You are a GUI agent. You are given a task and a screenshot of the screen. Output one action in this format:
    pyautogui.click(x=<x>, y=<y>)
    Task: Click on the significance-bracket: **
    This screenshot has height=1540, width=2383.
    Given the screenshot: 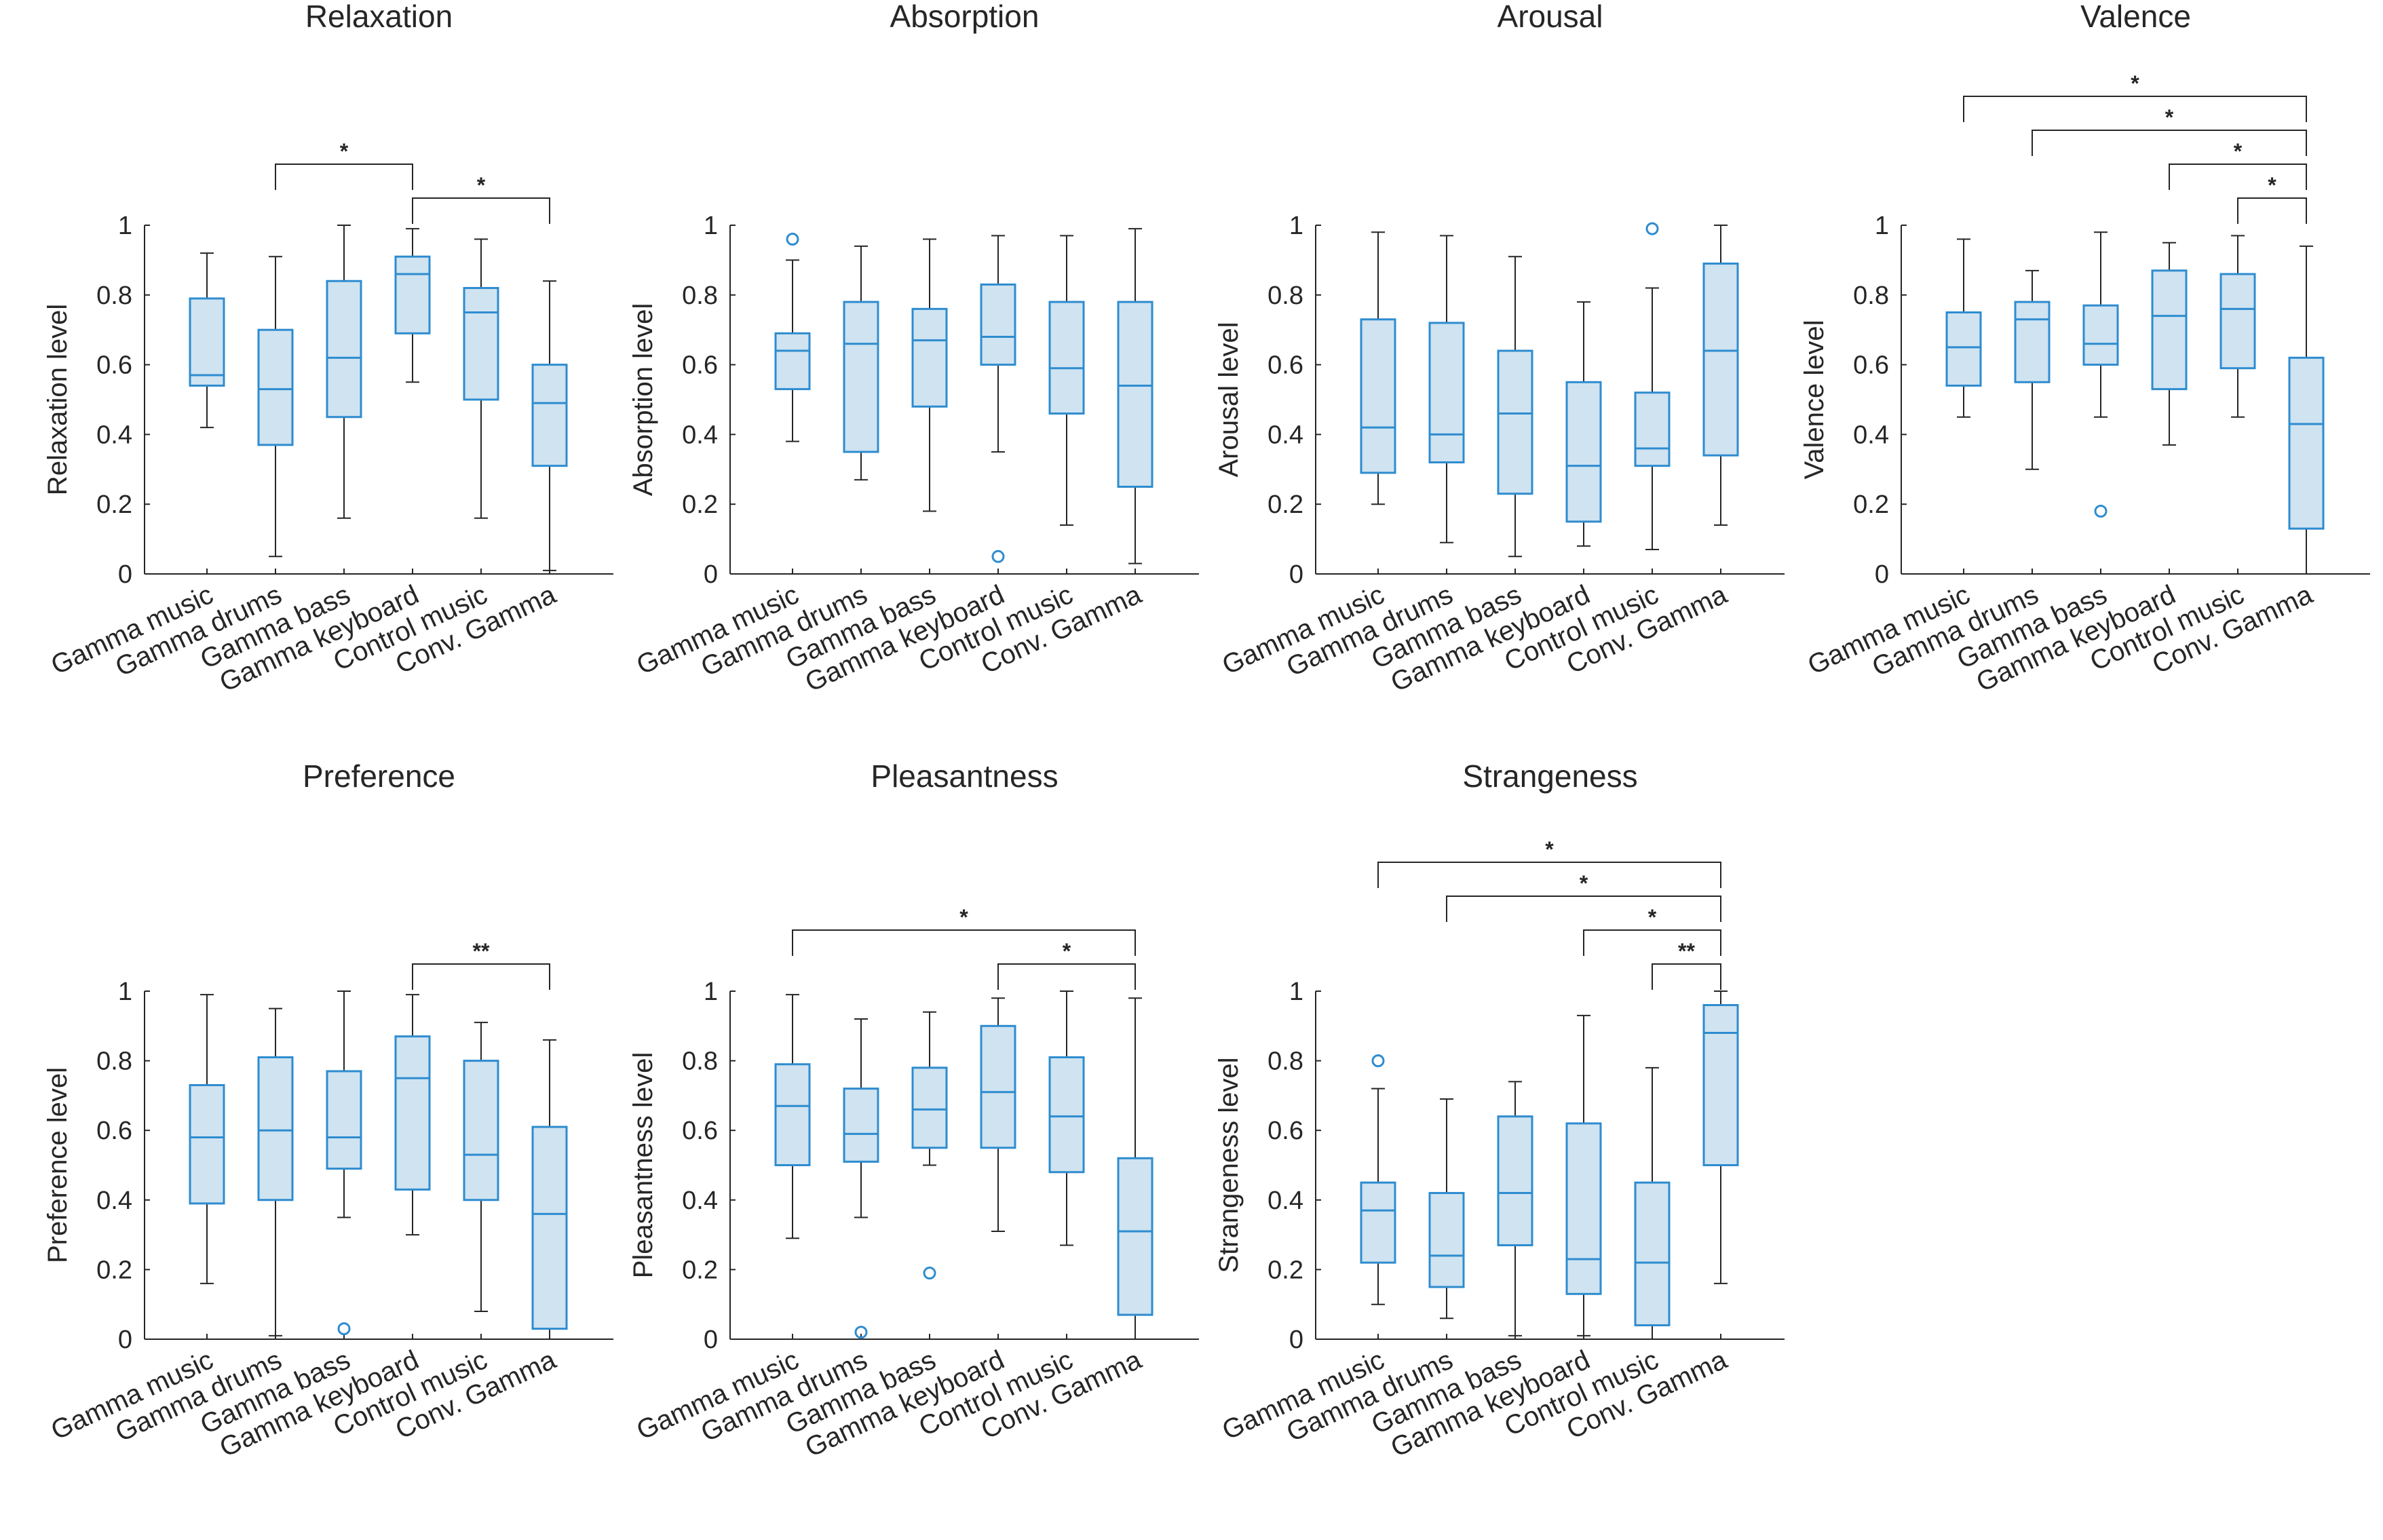 What is the action you would take?
    pyautogui.click(x=481, y=964)
    